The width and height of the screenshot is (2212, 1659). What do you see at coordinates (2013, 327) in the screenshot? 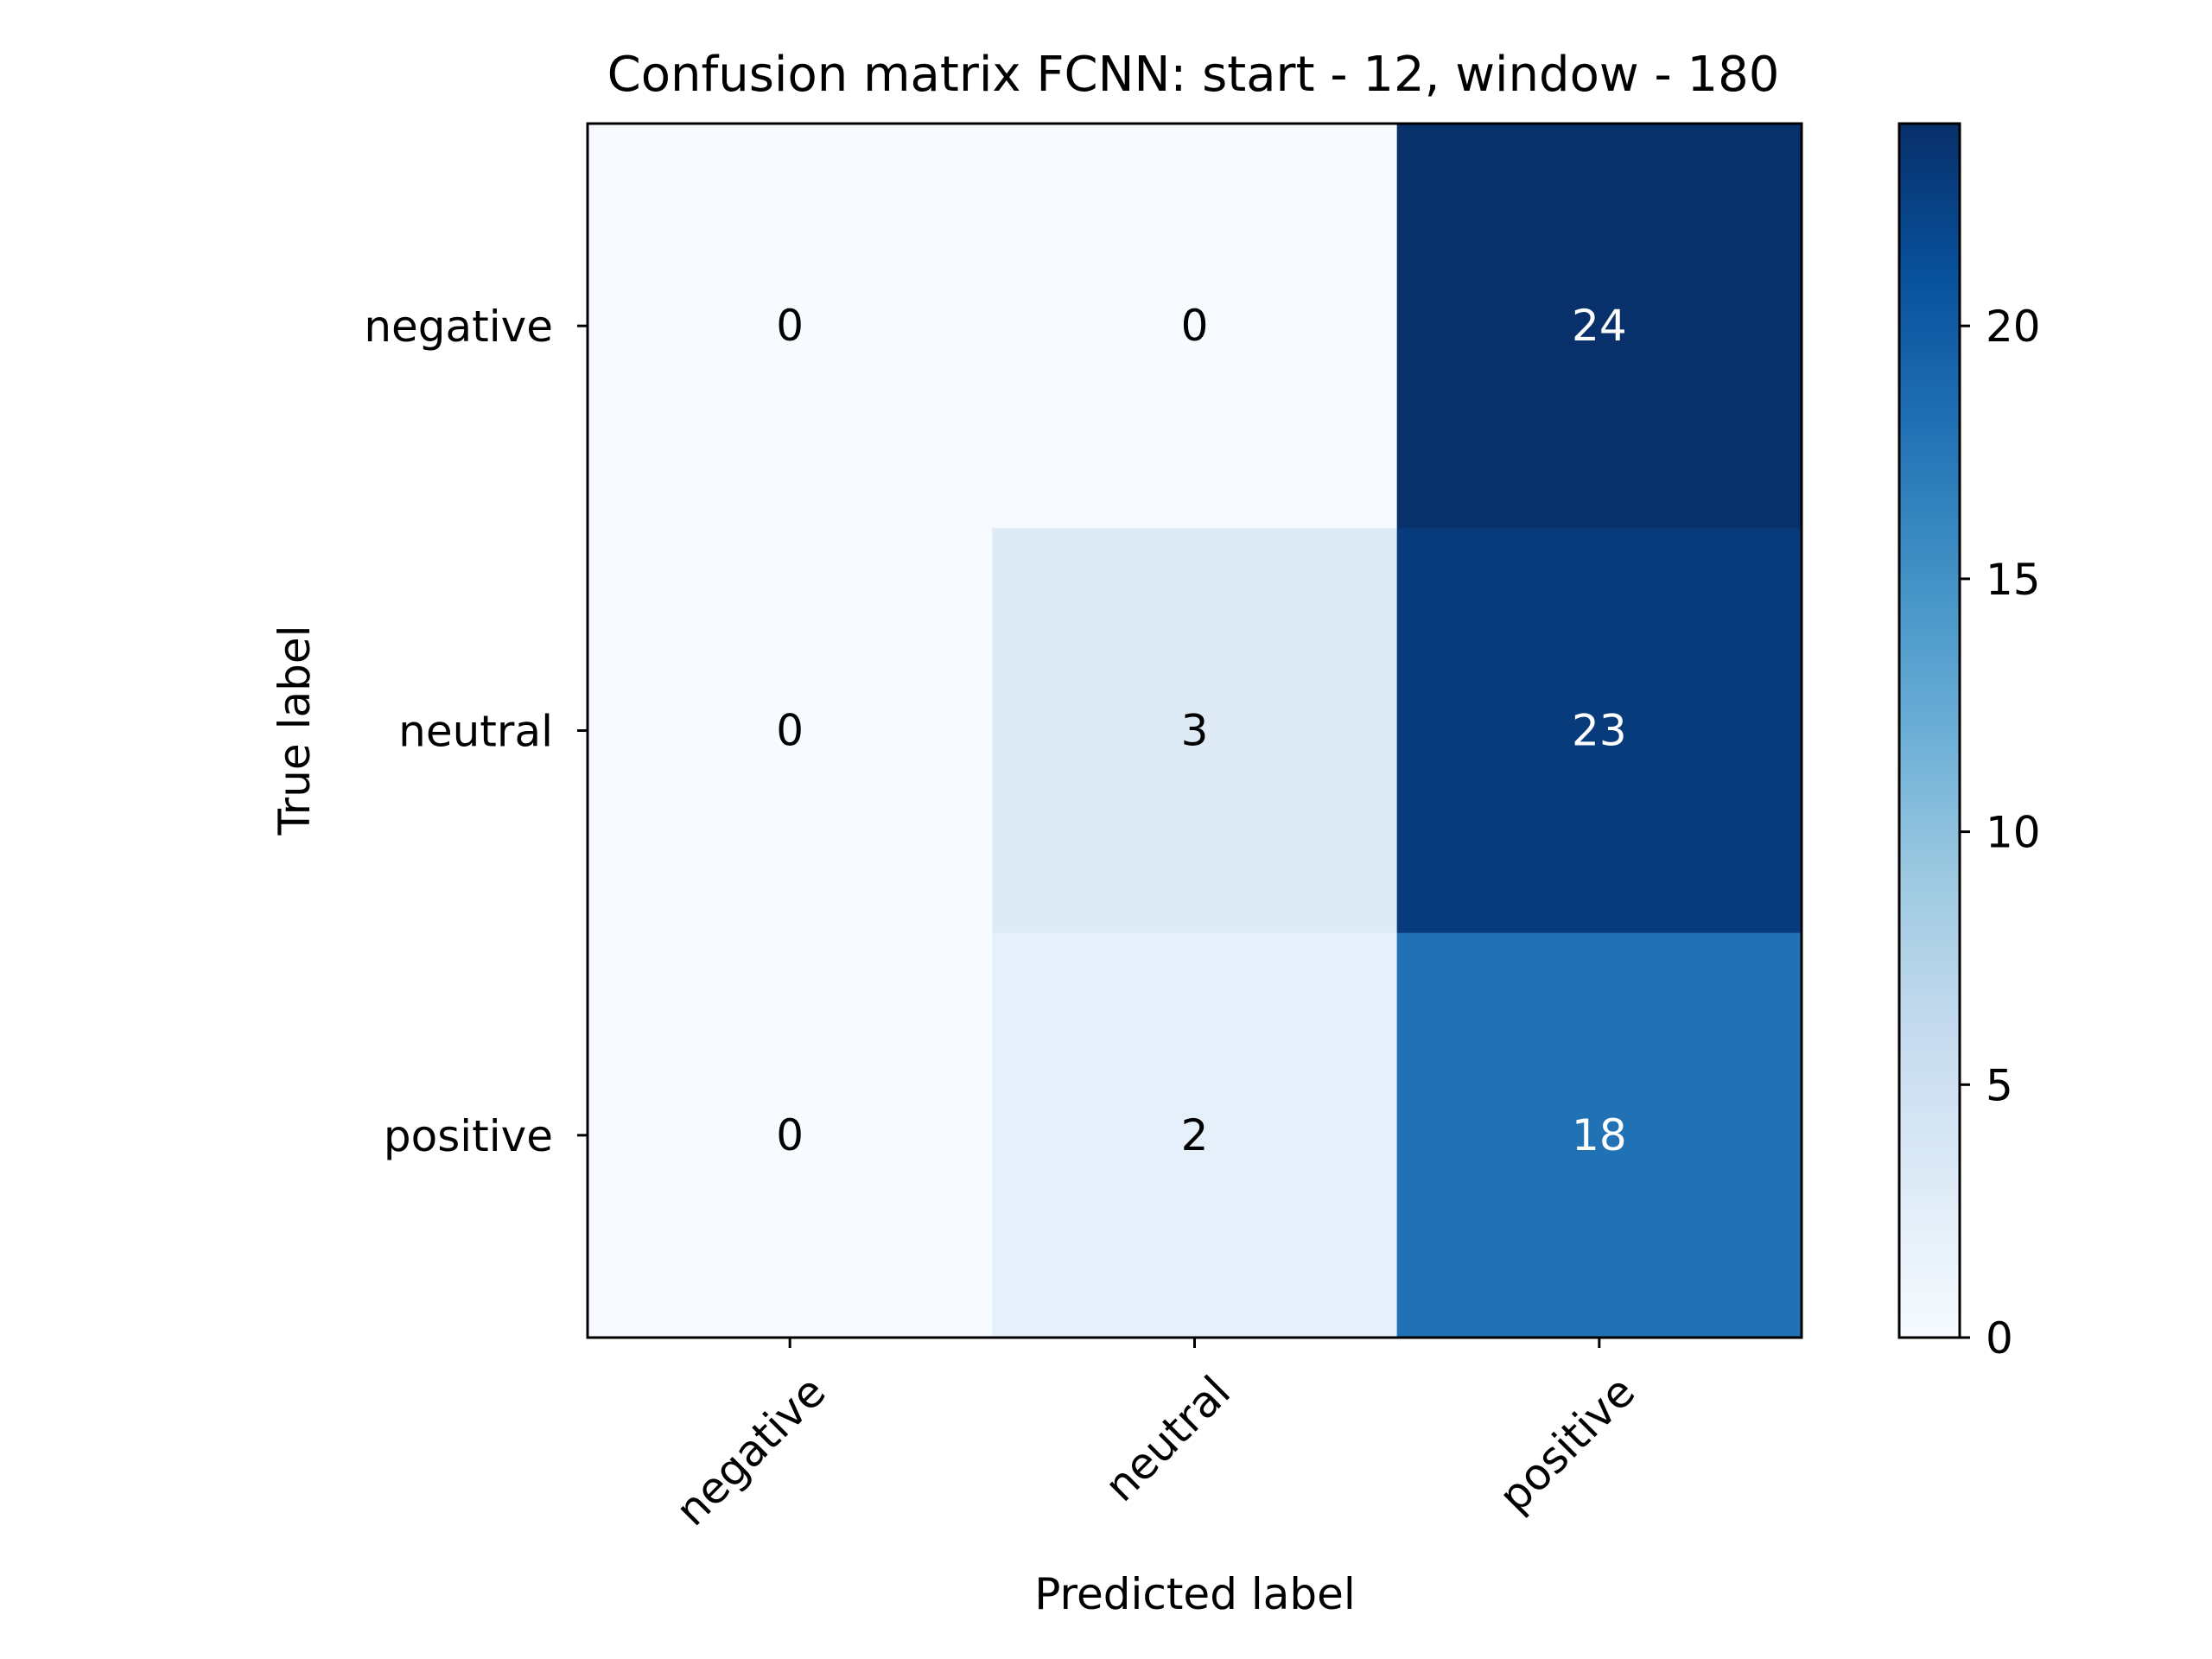
I see `colorbar-tick-label: 20` at bounding box center [2013, 327].